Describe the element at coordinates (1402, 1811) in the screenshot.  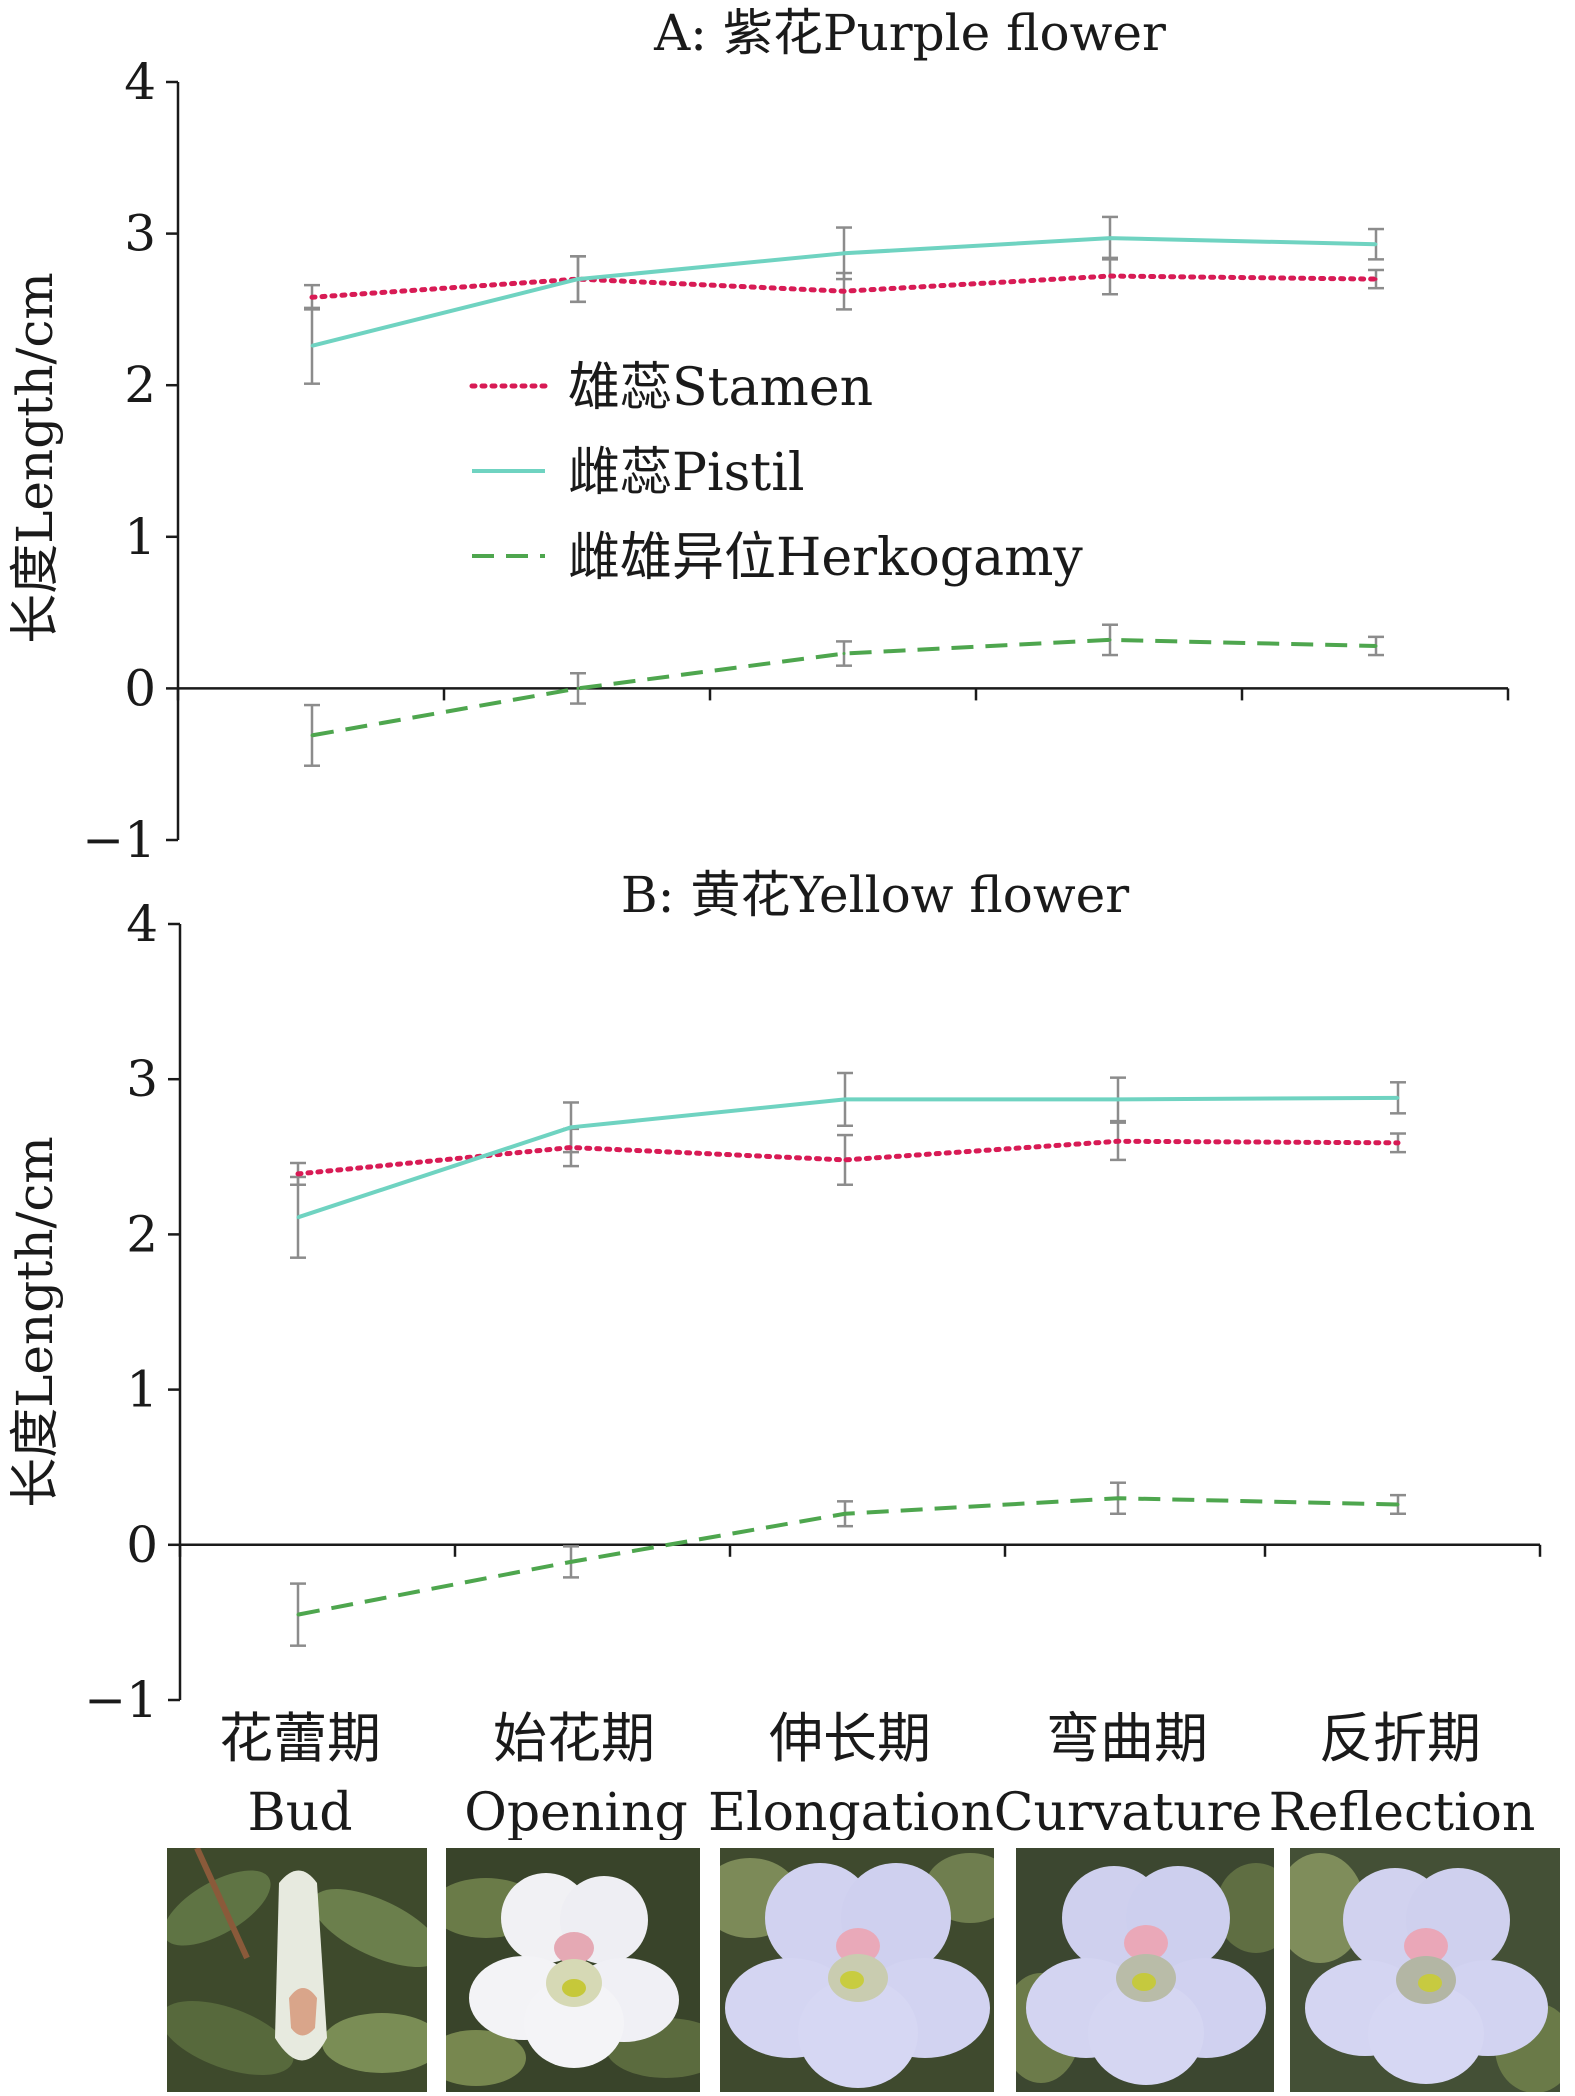
I see `stage-label-en: Reflection` at that location.